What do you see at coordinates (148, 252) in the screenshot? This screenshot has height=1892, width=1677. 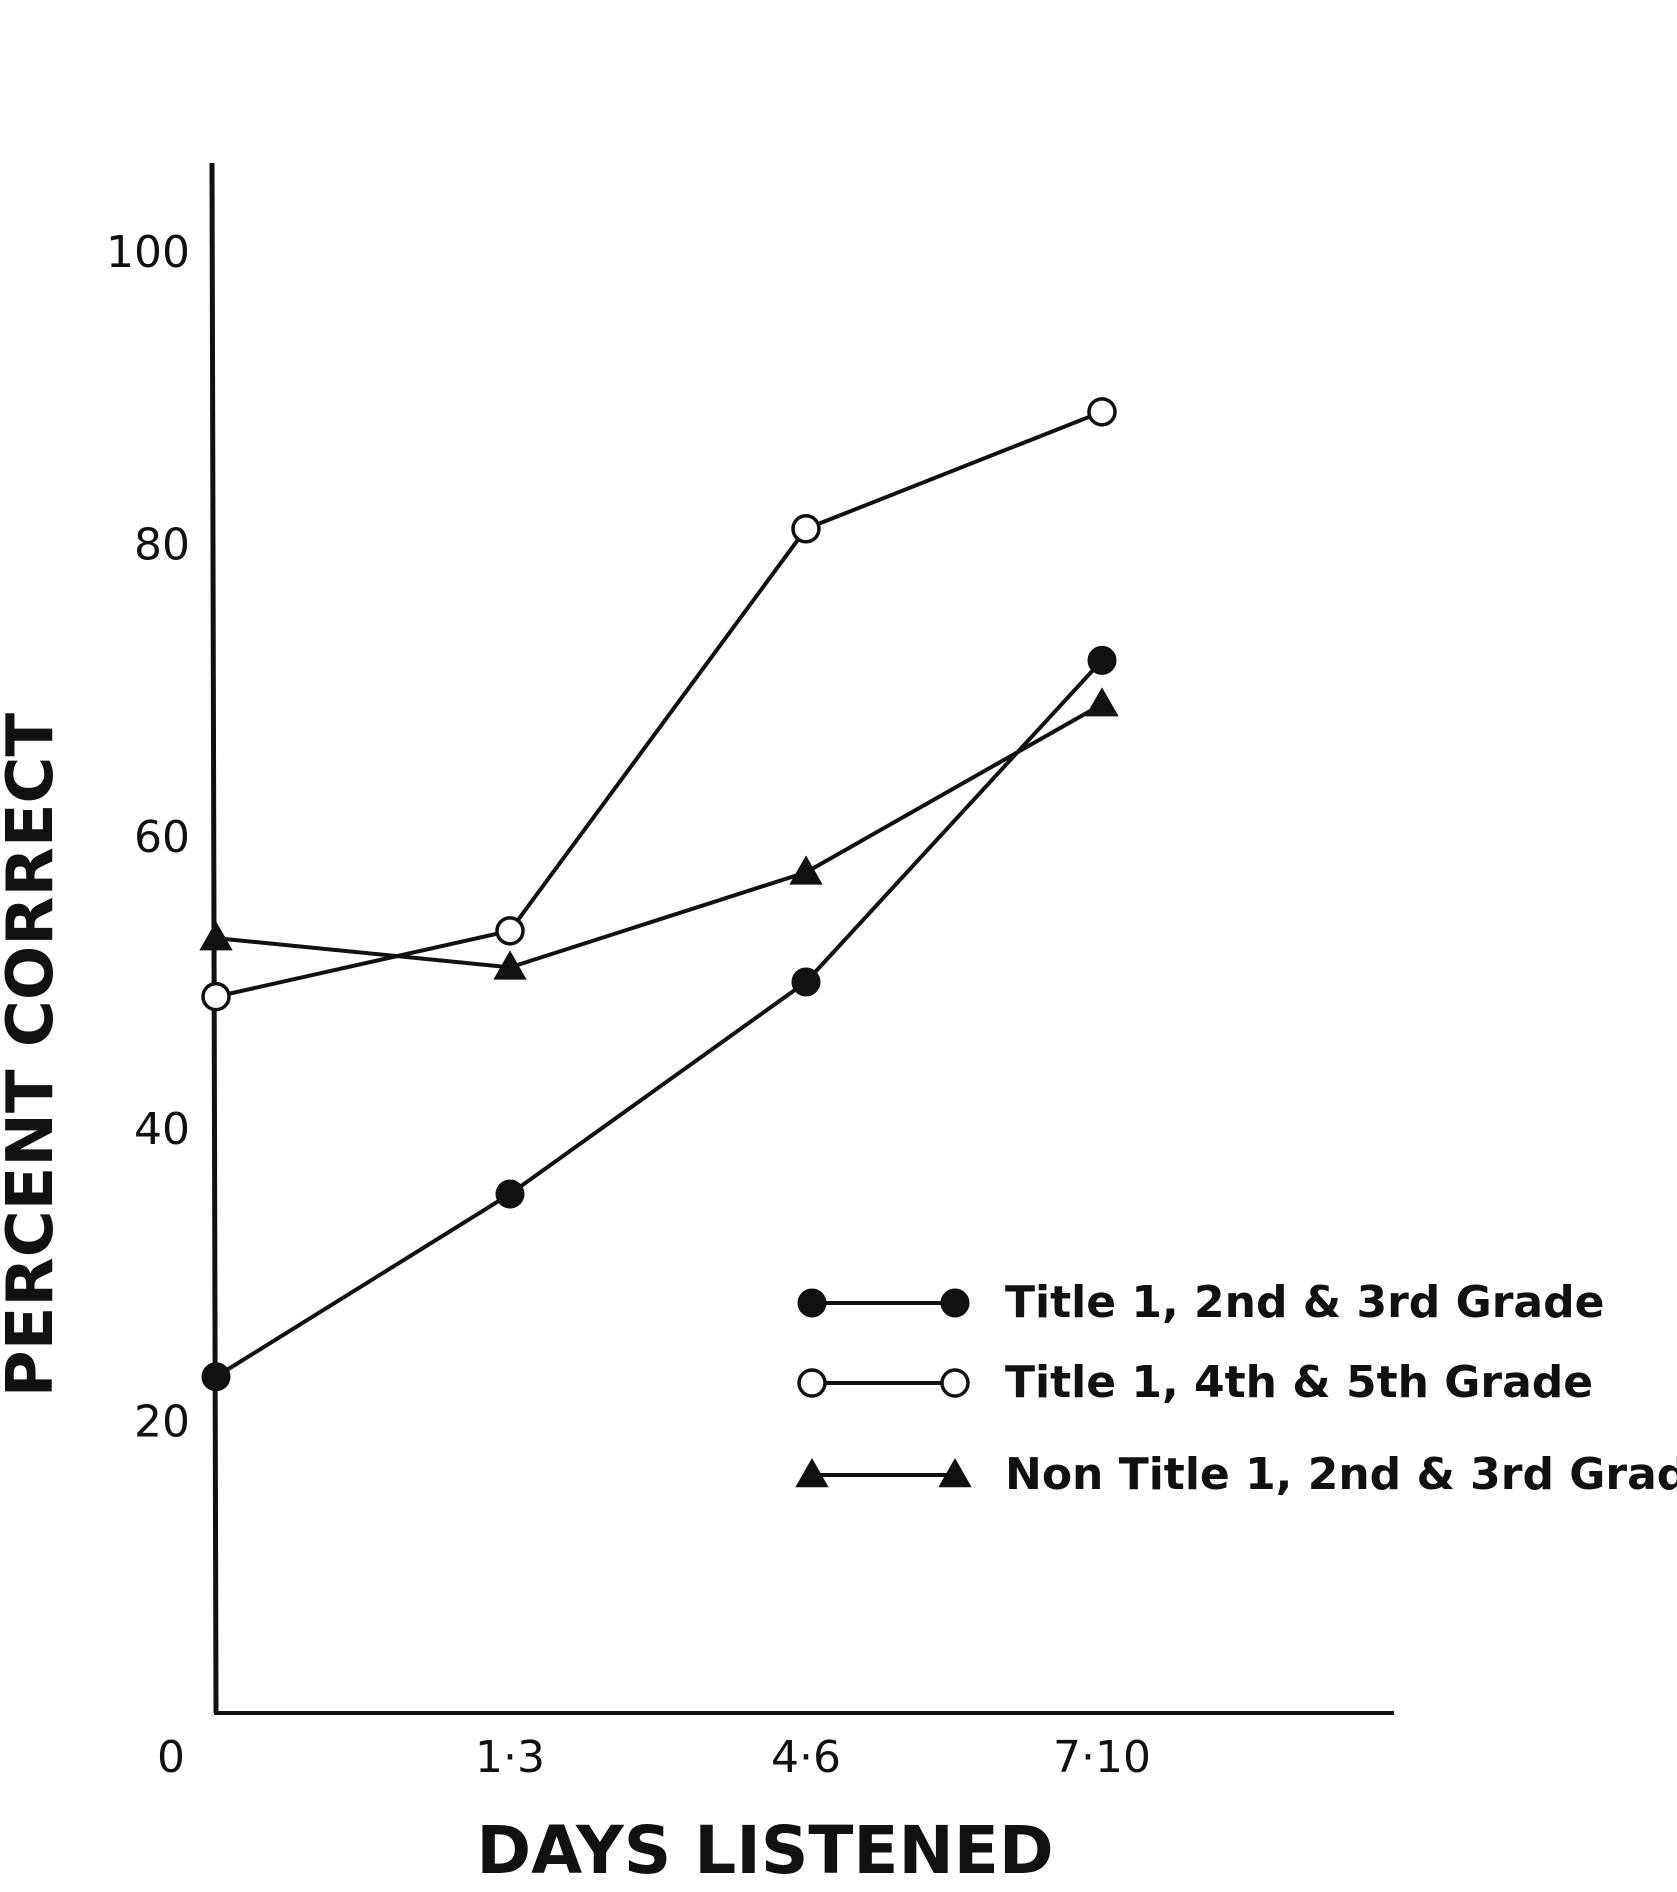 I see `y-tick-label: 100` at bounding box center [148, 252].